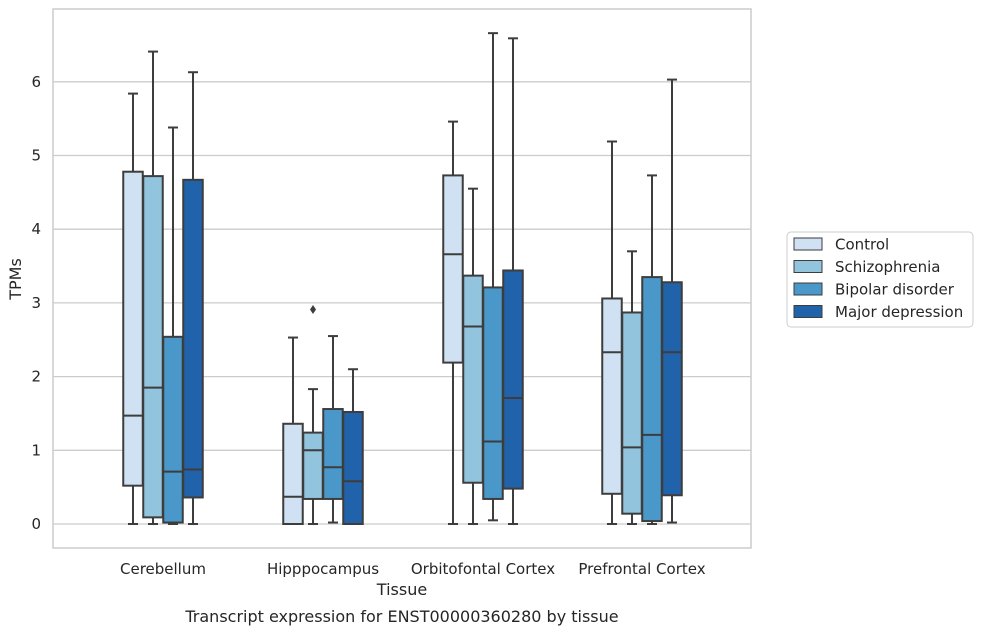 The image size is (983, 634). What do you see at coordinates (36, 377) in the screenshot?
I see `y-tick-label-2: 2` at bounding box center [36, 377].